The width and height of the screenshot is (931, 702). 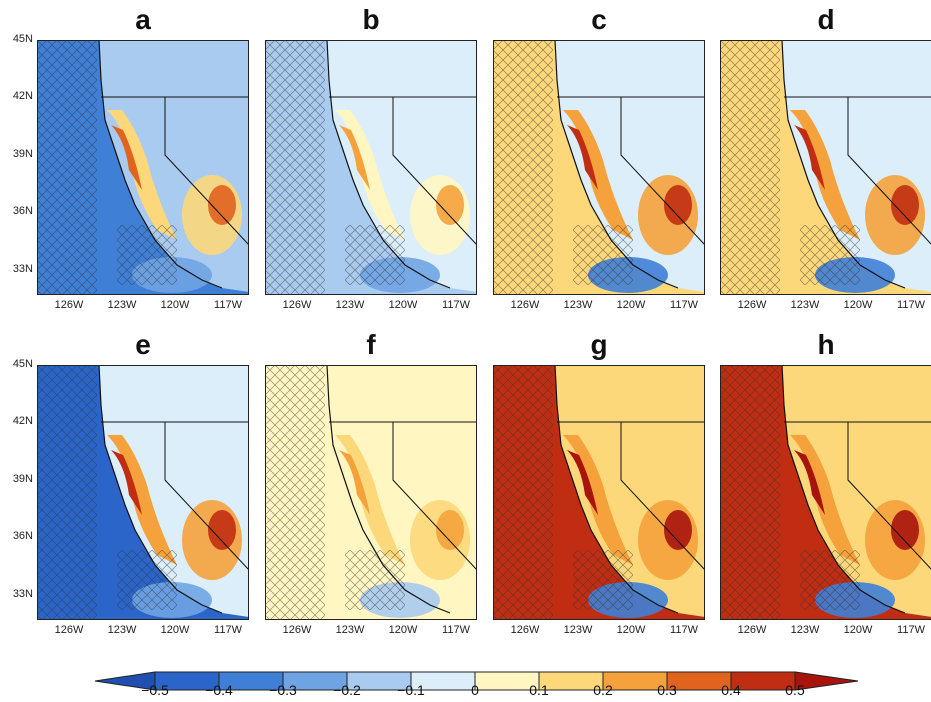 I want to click on map-panel-a, so click(x=143, y=167).